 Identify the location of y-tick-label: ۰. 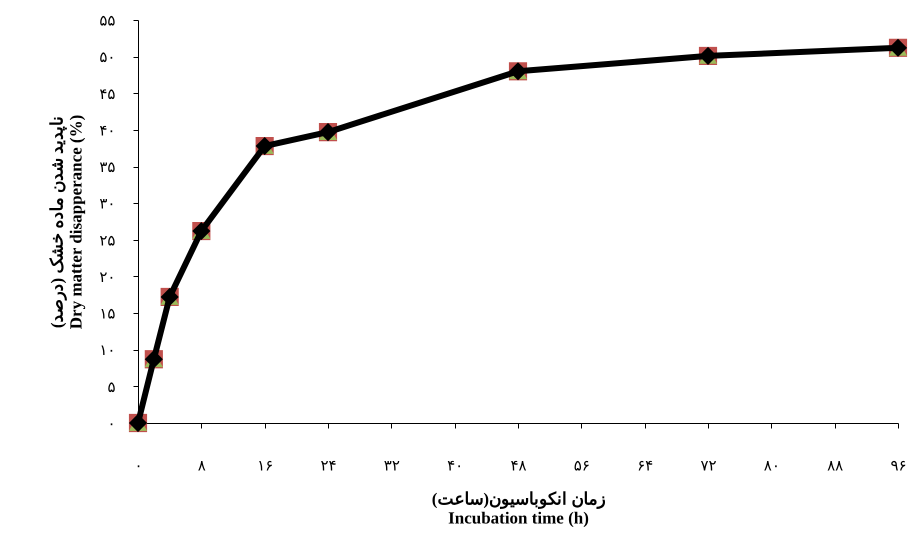
(111, 423).